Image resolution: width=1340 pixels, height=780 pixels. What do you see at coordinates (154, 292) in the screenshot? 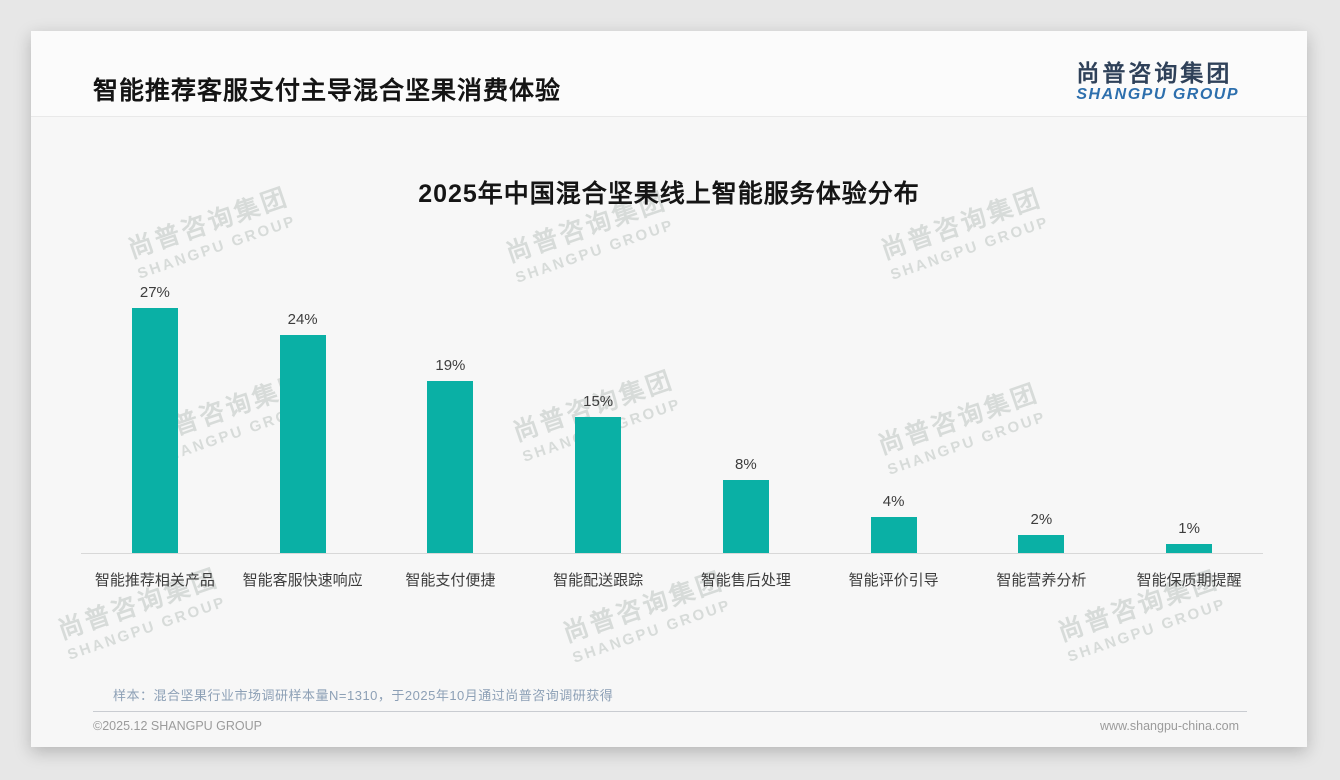
I see `bar-value-label: 27%` at bounding box center [154, 292].